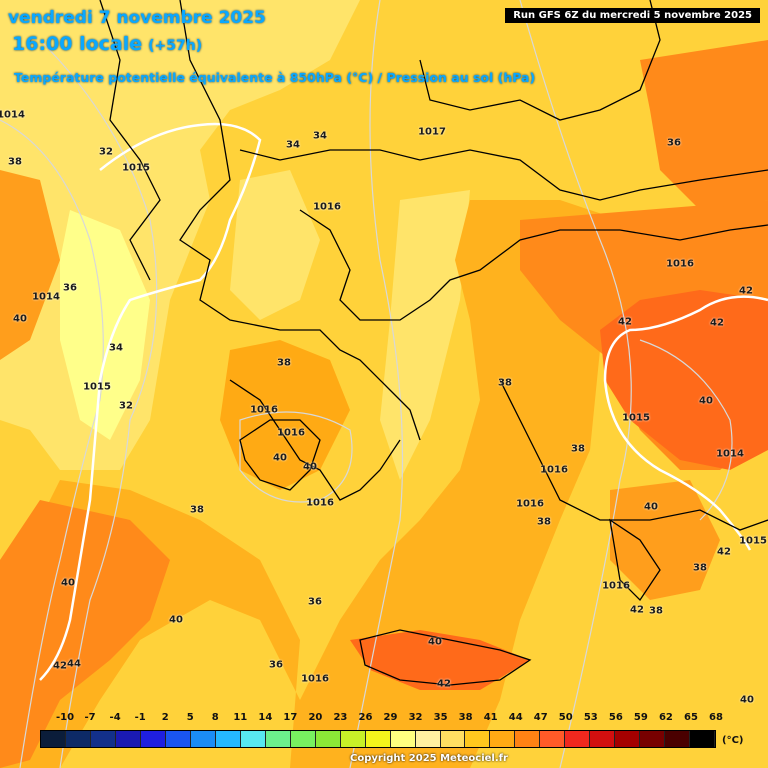 Image resolution: width=768 pixels, height=768 pixels. Describe the element at coordinates (465, 717) in the screenshot. I see `legend-tick: 38` at that location.